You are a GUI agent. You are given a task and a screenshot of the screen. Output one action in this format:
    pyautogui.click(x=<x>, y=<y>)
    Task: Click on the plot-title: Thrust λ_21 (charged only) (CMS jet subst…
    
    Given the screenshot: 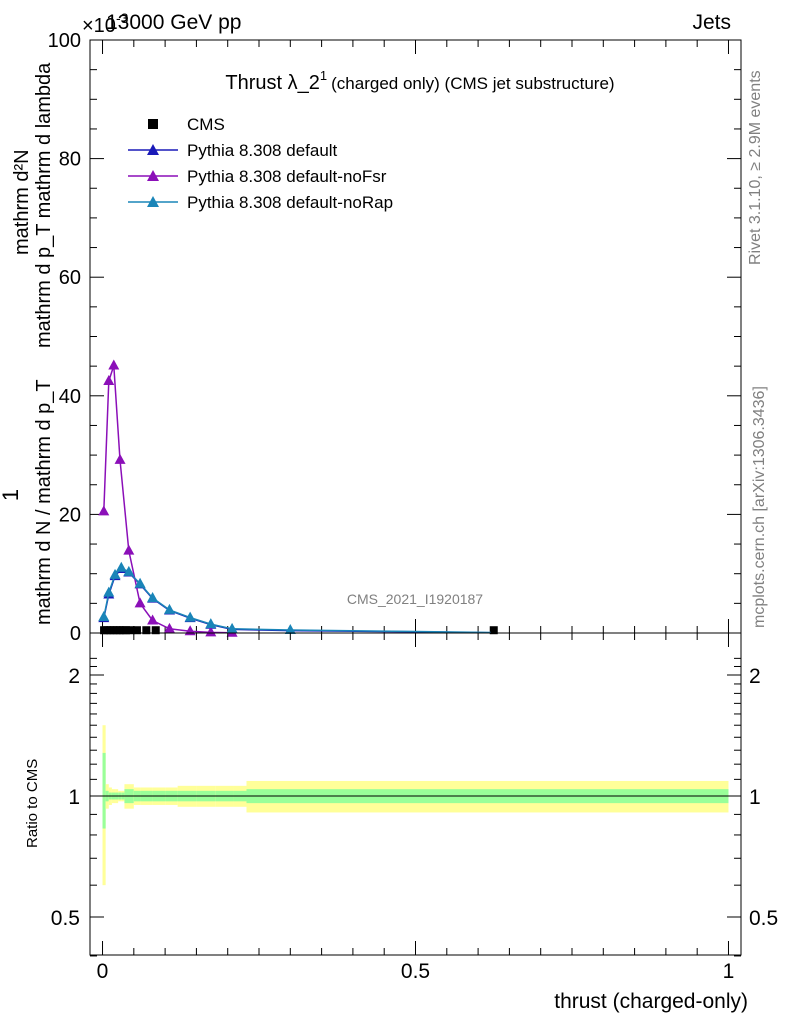 What is the action you would take?
    pyautogui.click(x=419, y=81)
    